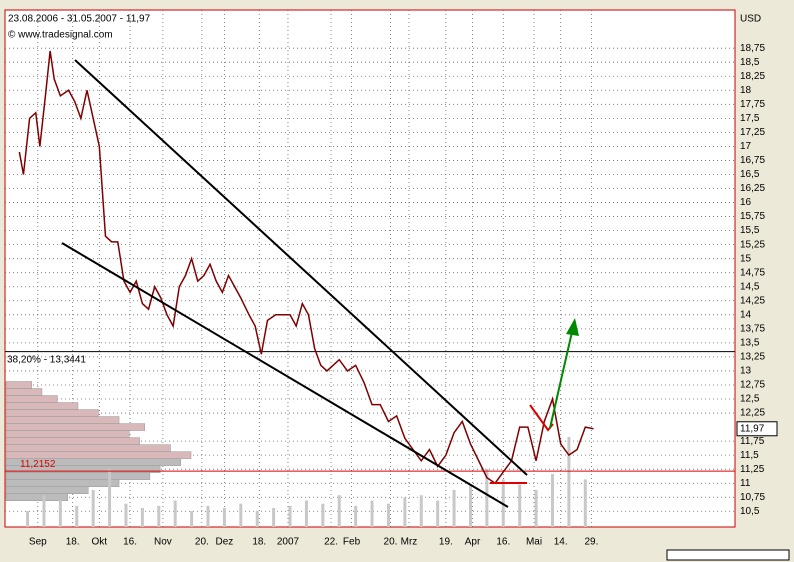  What do you see at coordinates (752, 300) in the screenshot?
I see `y-tick-label: 14,25` at bounding box center [752, 300].